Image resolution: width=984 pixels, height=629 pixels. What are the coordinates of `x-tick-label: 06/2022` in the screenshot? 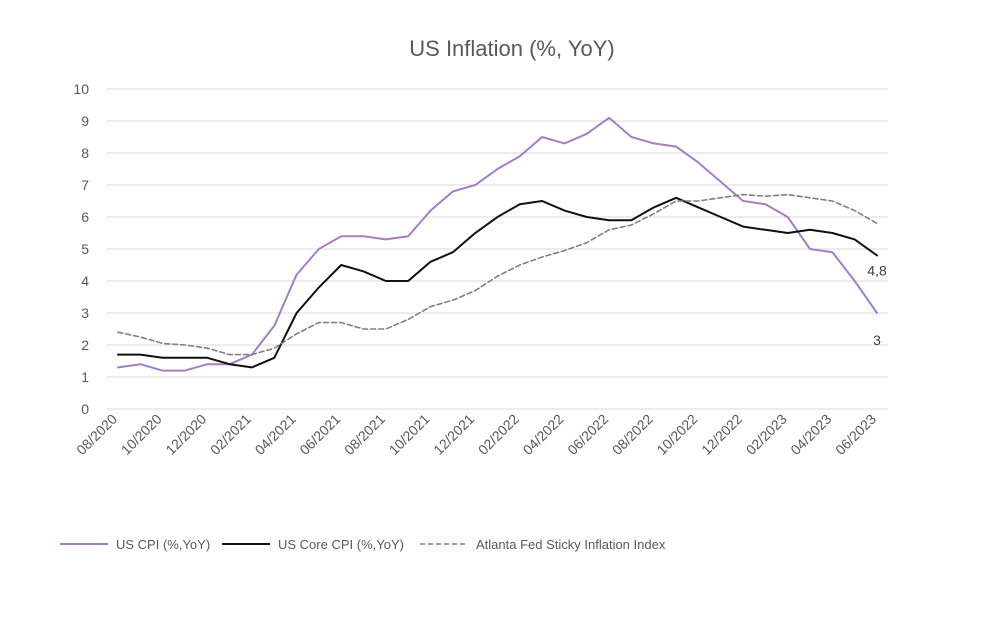 It's located at (587, 434).